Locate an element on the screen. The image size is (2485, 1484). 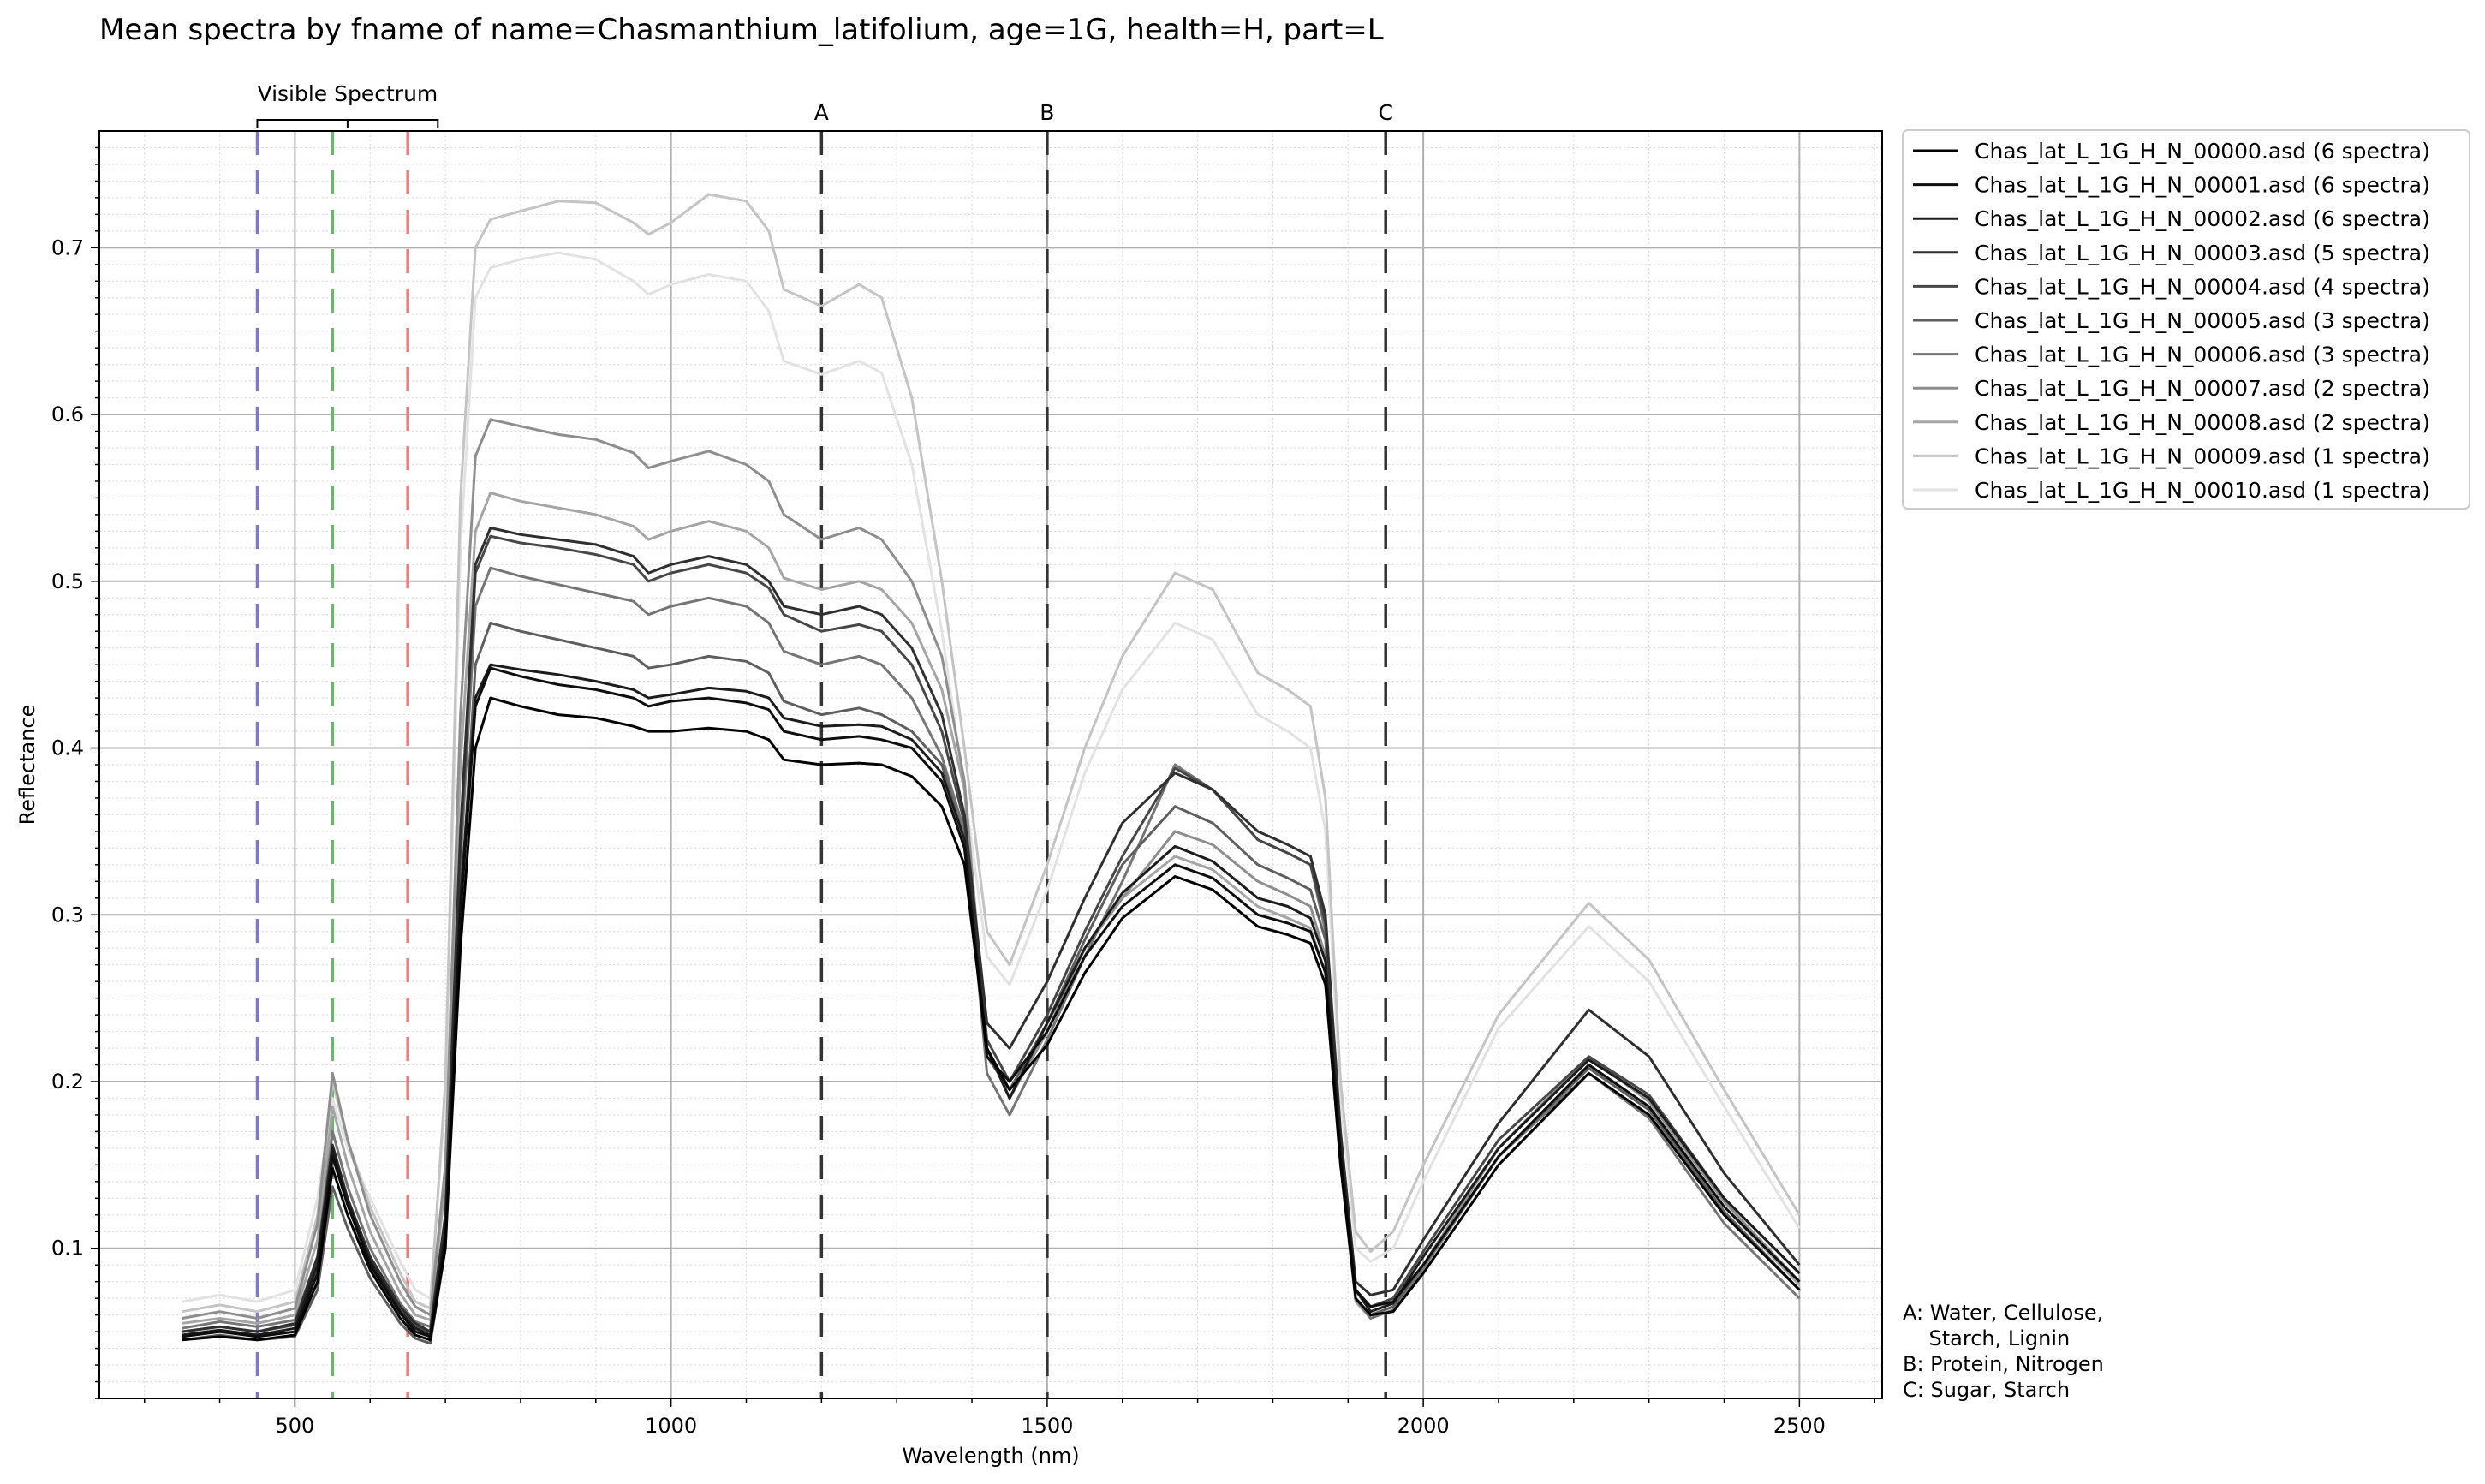
visible-spectrum-label: Visible Spectrum is located at coordinates (348, 93).